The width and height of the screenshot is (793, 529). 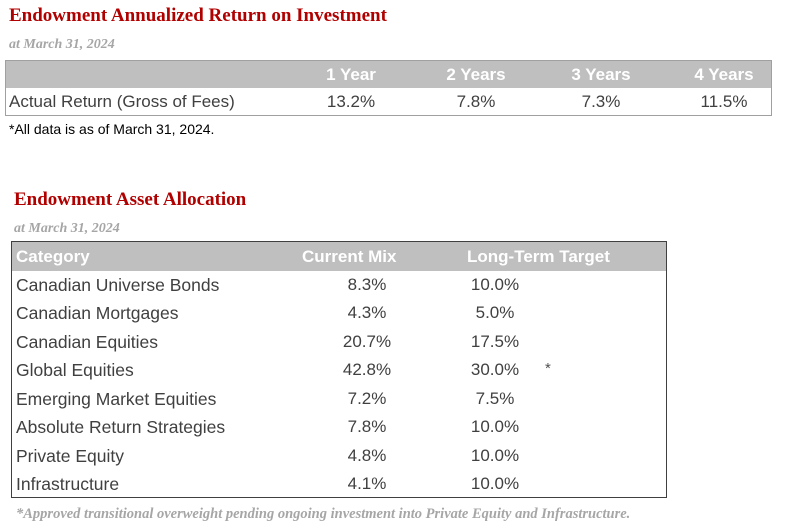 What do you see at coordinates (118, 285) in the screenshot?
I see `category-cell: Canadian Universe Bonds` at bounding box center [118, 285].